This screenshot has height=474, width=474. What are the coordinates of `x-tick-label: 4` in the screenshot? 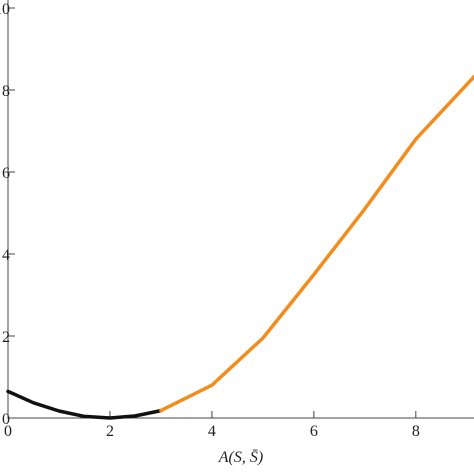 It's located at (212, 431).